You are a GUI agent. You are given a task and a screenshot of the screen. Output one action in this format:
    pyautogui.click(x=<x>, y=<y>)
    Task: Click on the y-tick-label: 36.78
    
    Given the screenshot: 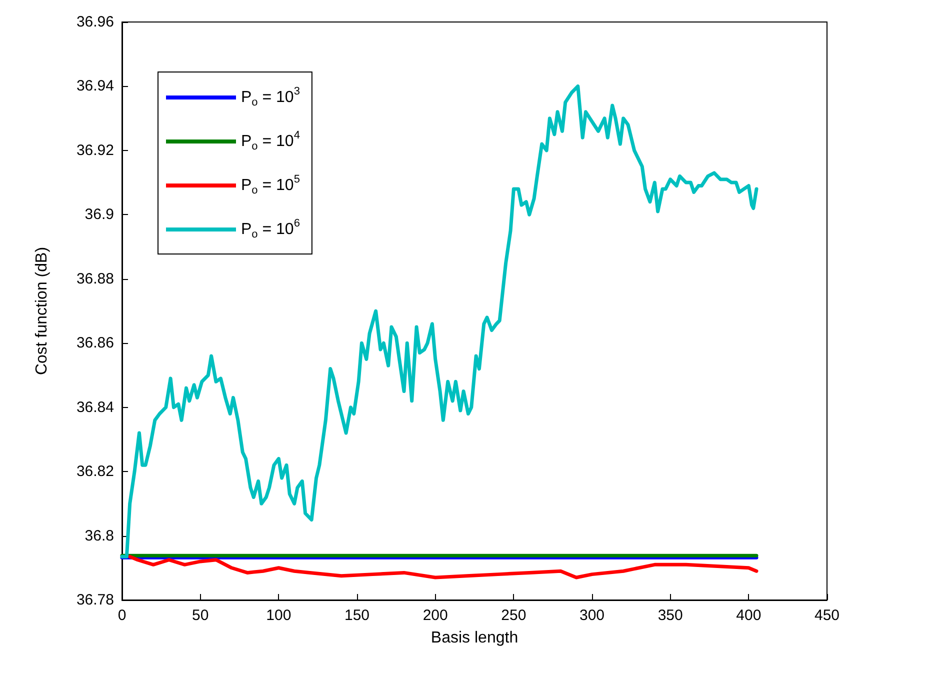 What is the action you would take?
    pyautogui.click(x=95, y=600)
    